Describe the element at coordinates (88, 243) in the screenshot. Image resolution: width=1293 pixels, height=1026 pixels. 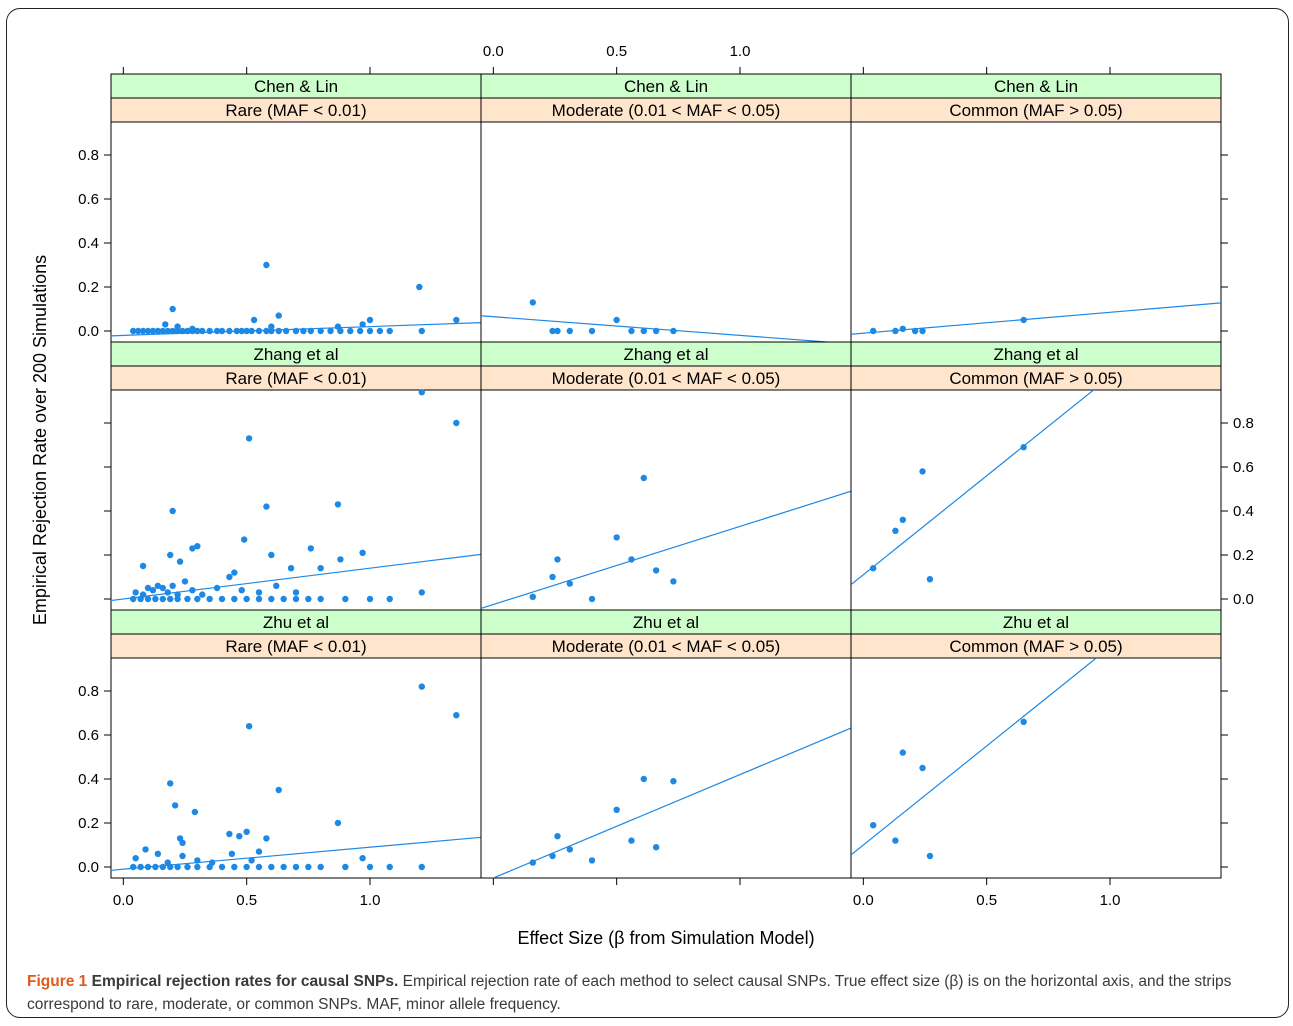
I see `y-tick-label-left: 0.4` at that location.